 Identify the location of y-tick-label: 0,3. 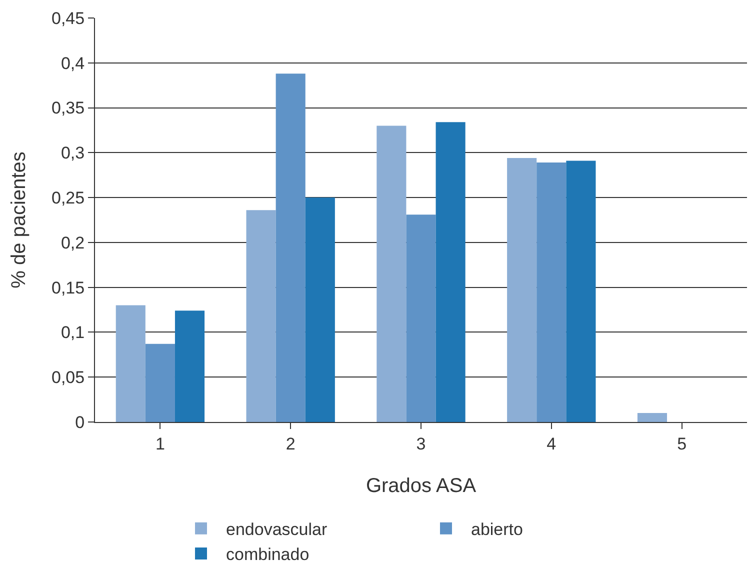
(72, 153).